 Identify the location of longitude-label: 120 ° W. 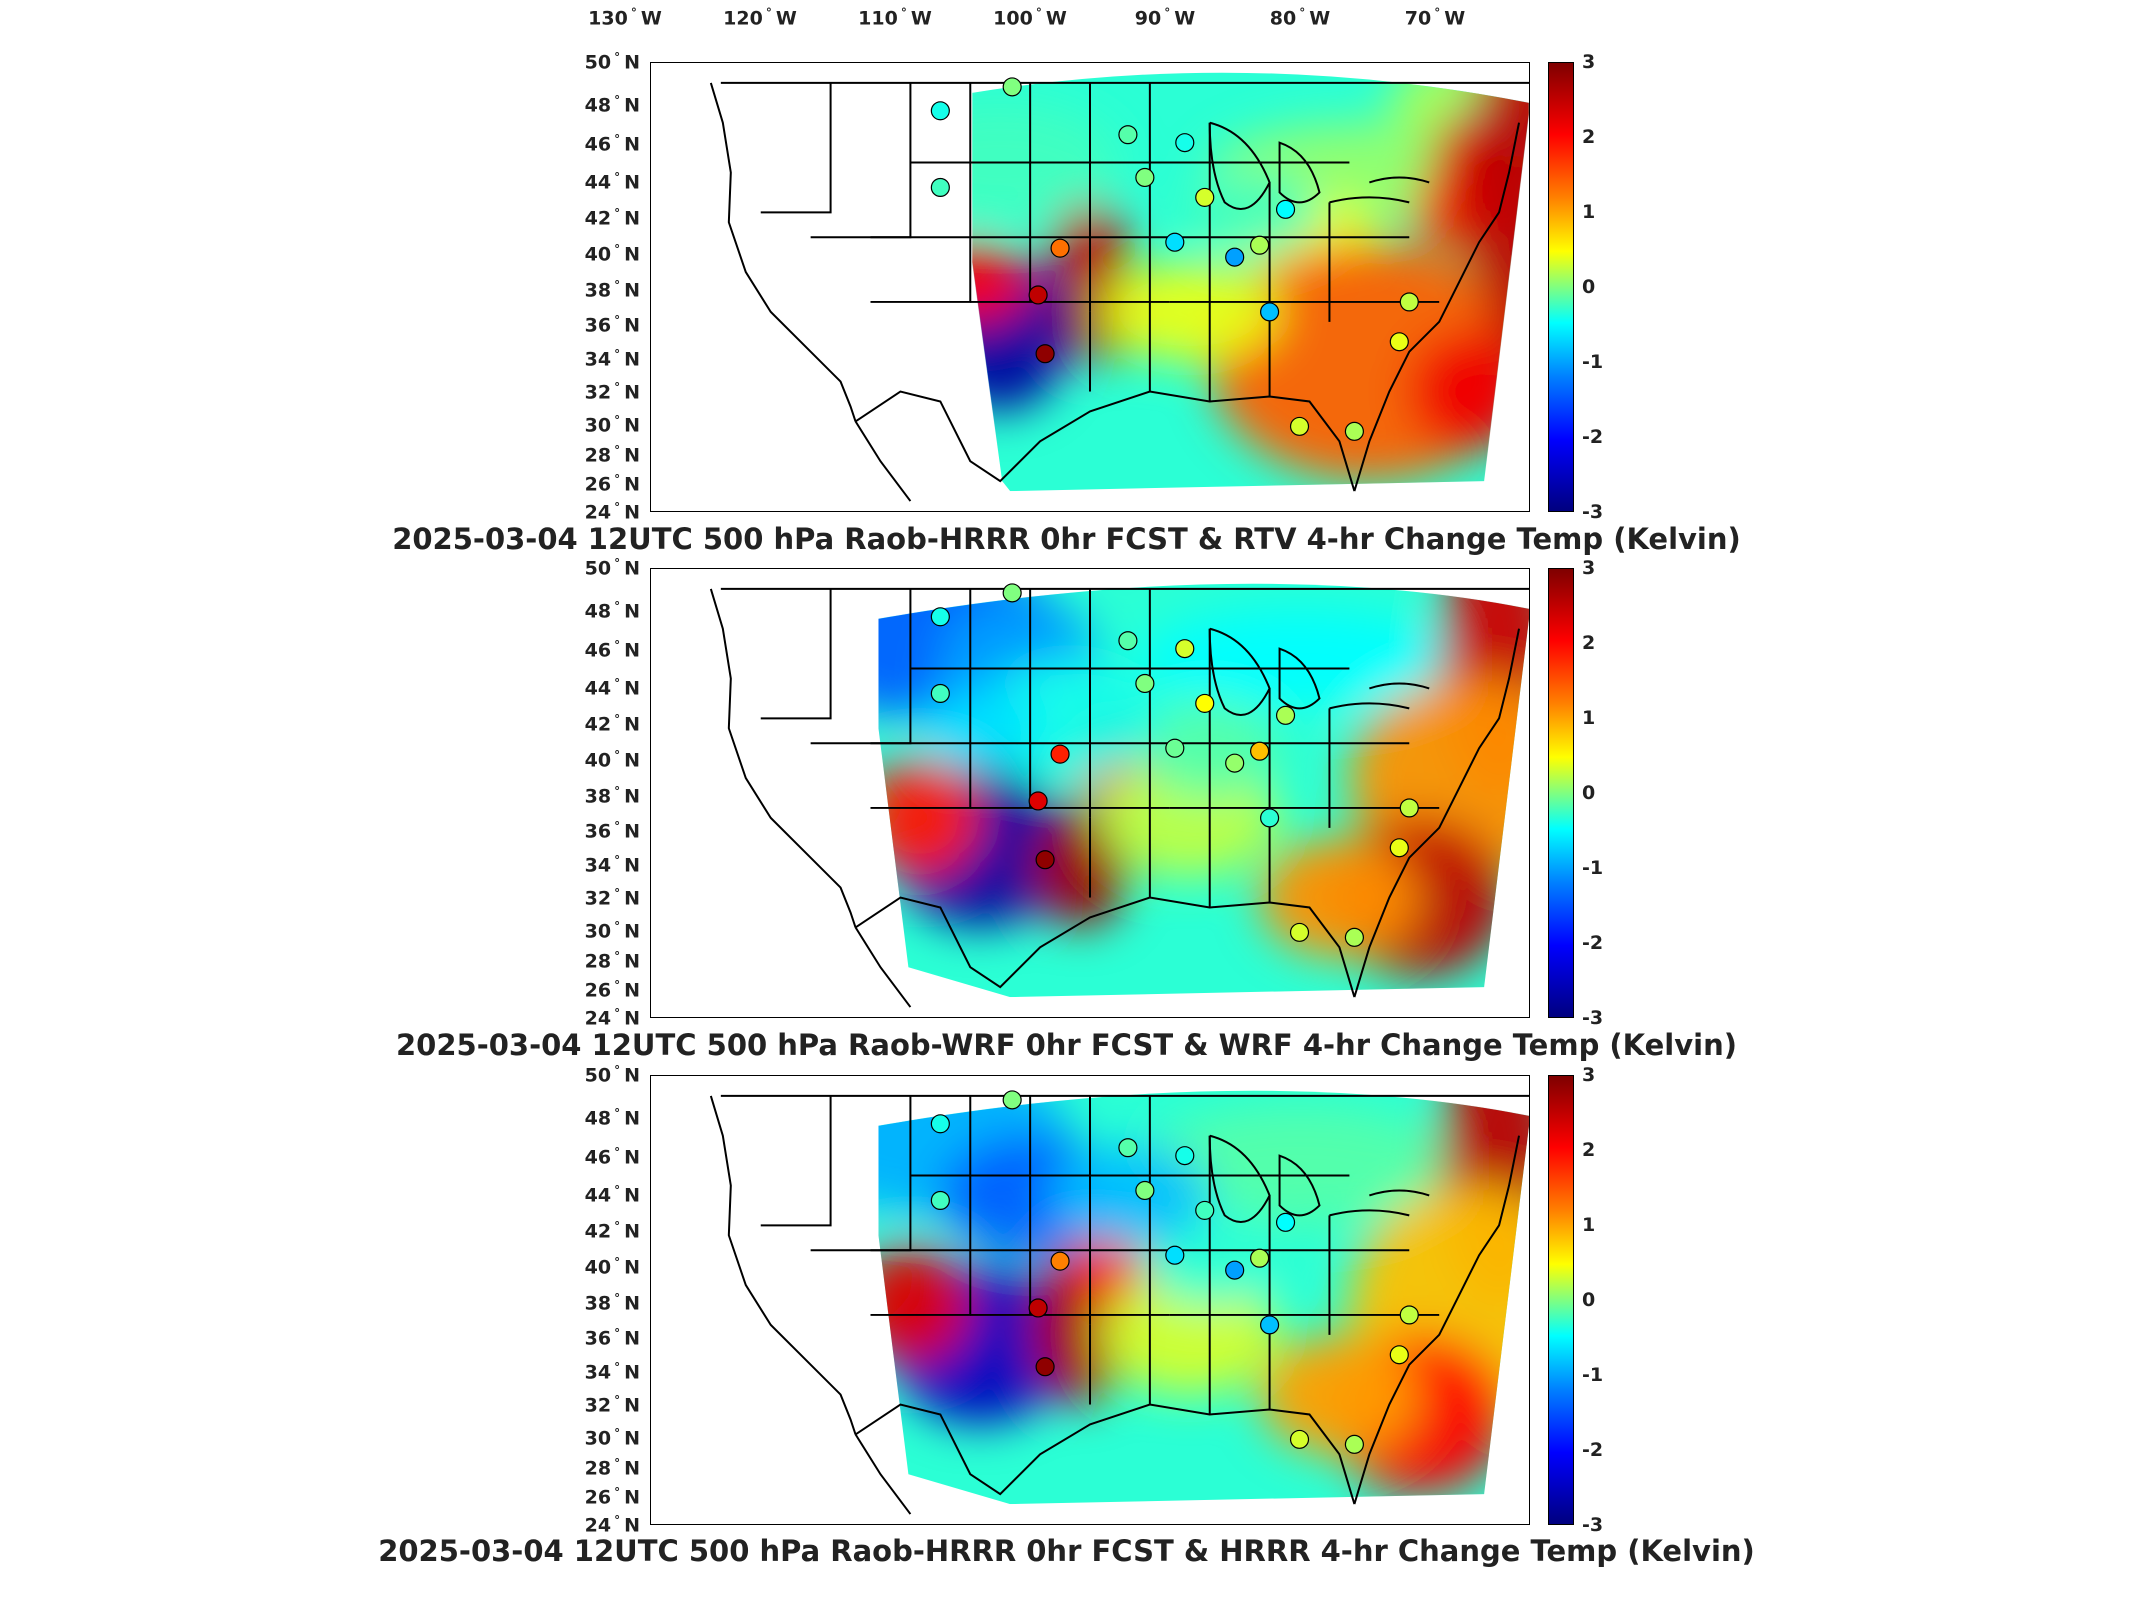
(760, 18).